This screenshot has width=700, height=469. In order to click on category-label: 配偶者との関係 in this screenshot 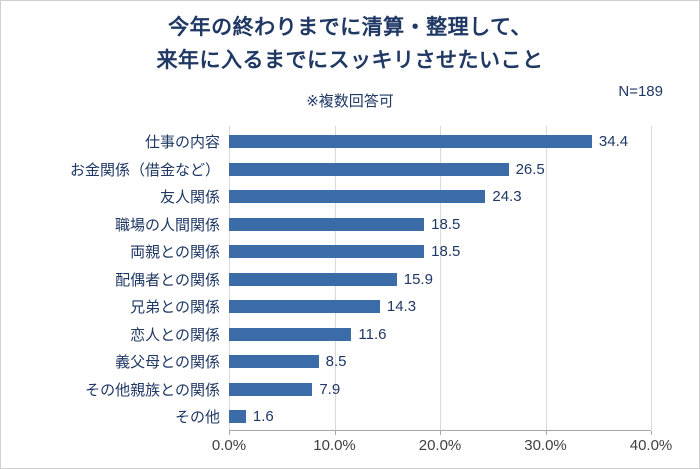, I will do `click(167, 280)`.